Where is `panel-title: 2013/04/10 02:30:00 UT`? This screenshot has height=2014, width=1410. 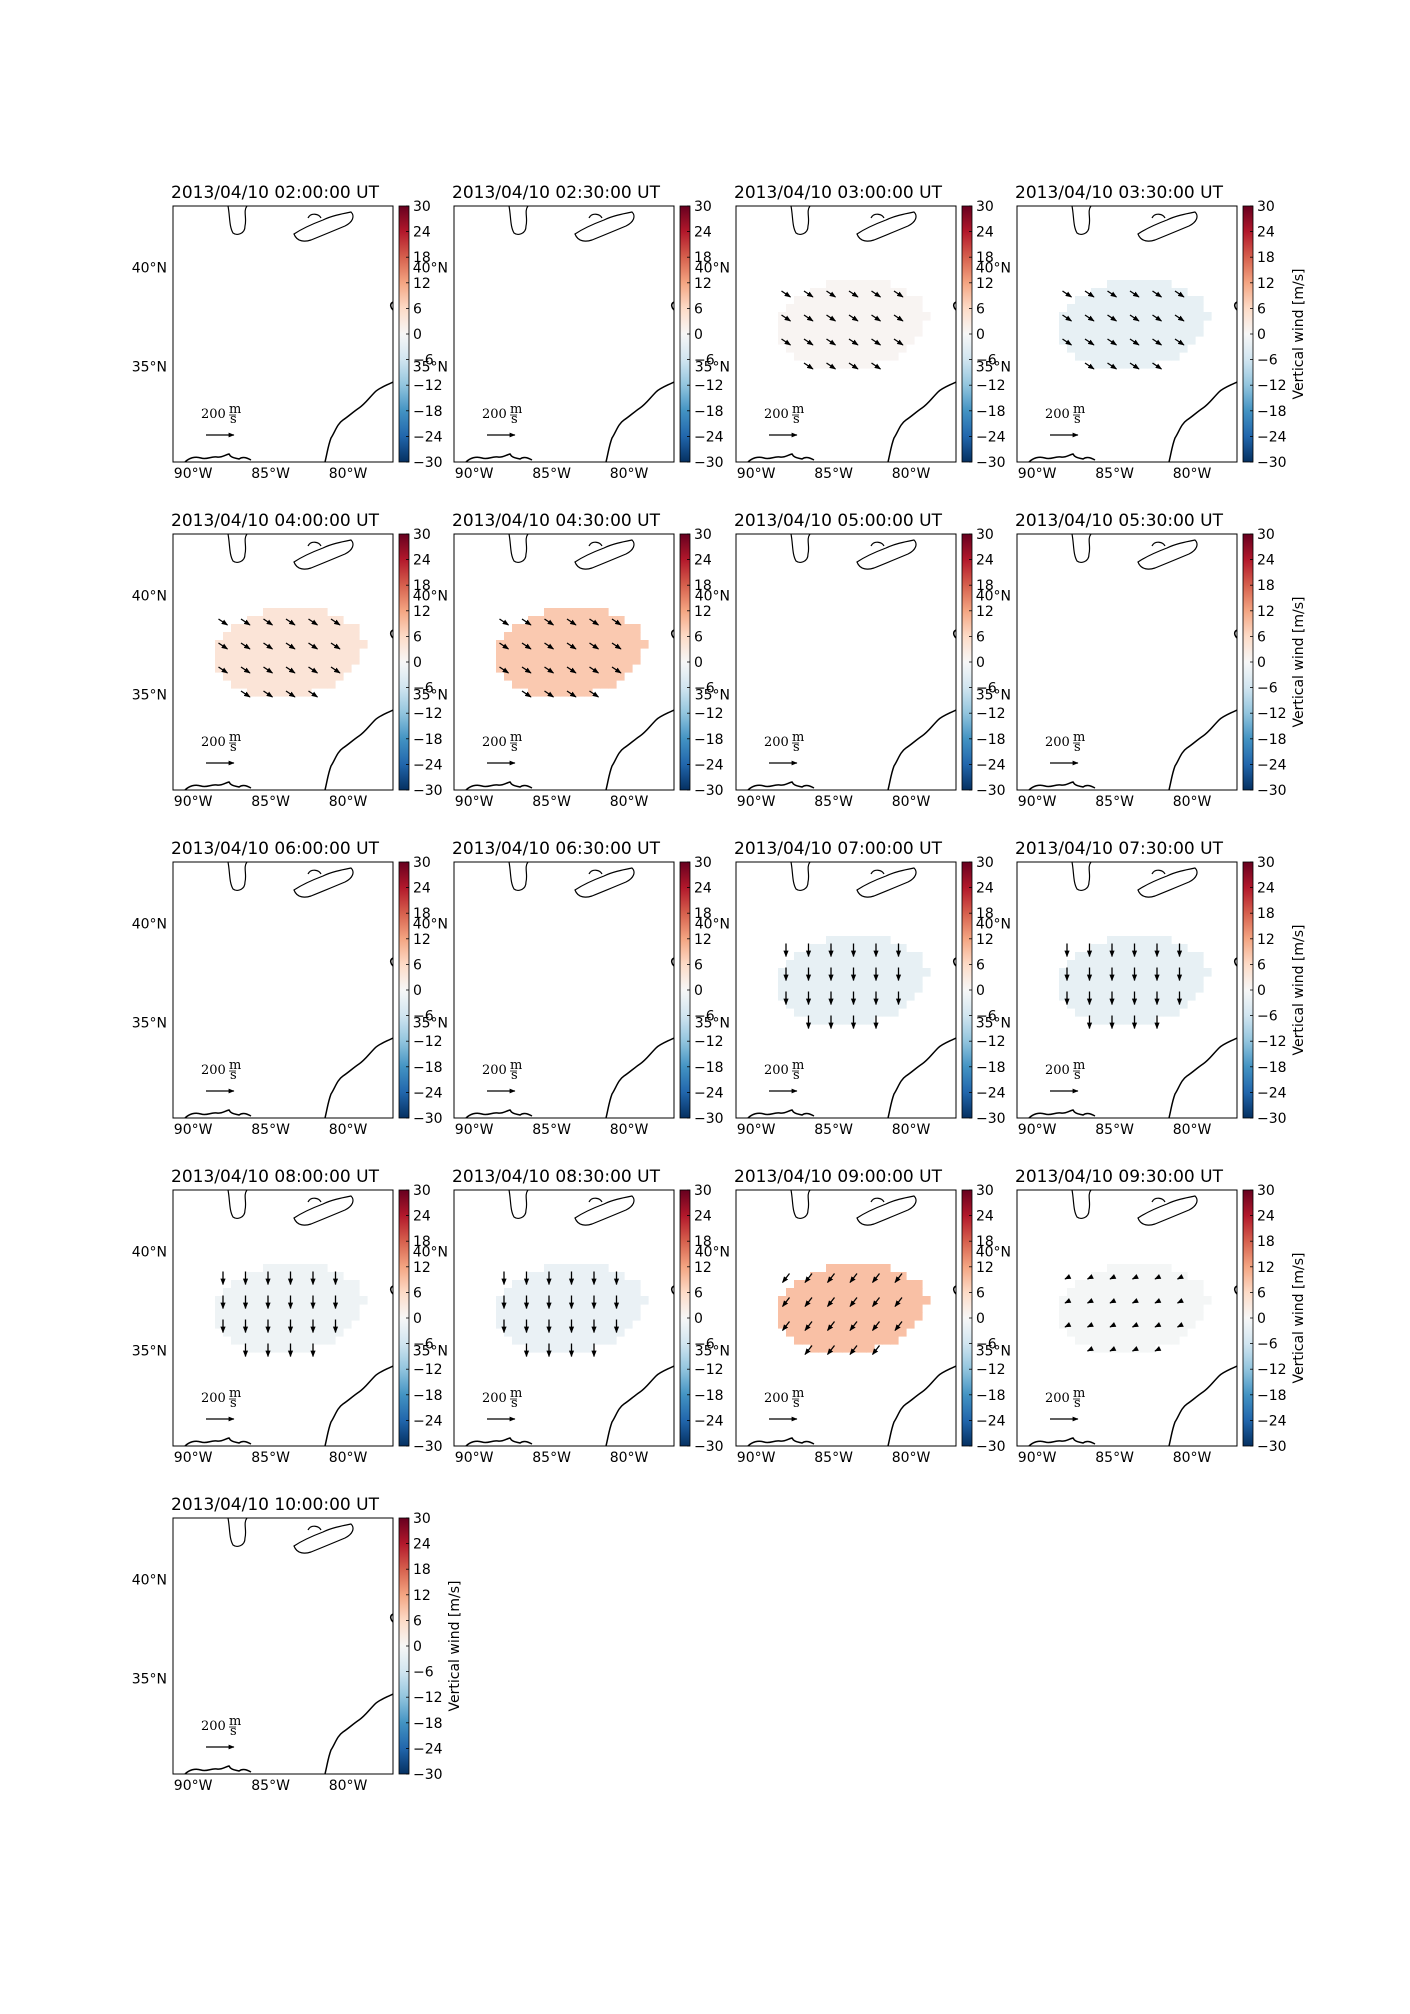 panel-title: 2013/04/10 02:30:00 UT is located at coordinates (556, 193).